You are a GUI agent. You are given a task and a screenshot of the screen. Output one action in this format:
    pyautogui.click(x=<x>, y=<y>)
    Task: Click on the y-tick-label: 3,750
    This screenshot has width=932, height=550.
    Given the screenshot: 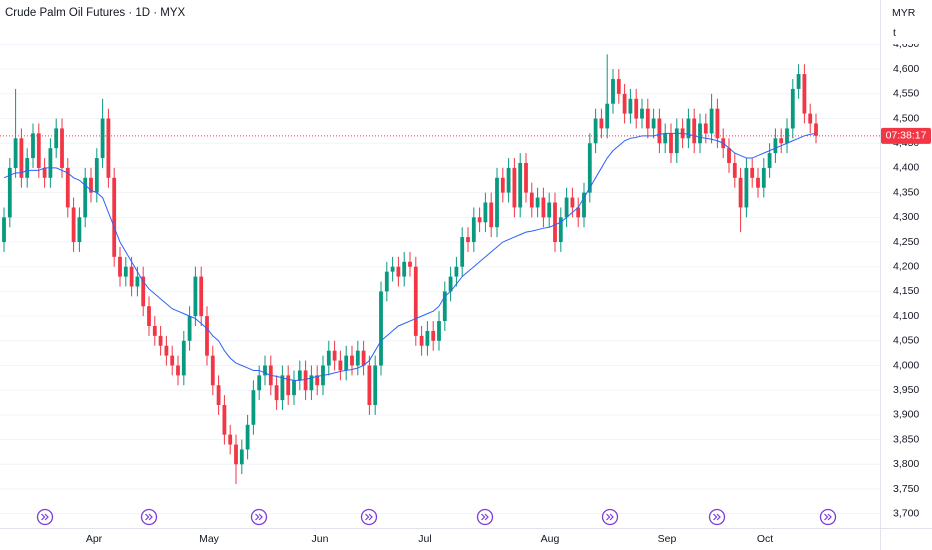 What is the action you would take?
    pyautogui.click(x=906, y=489)
    